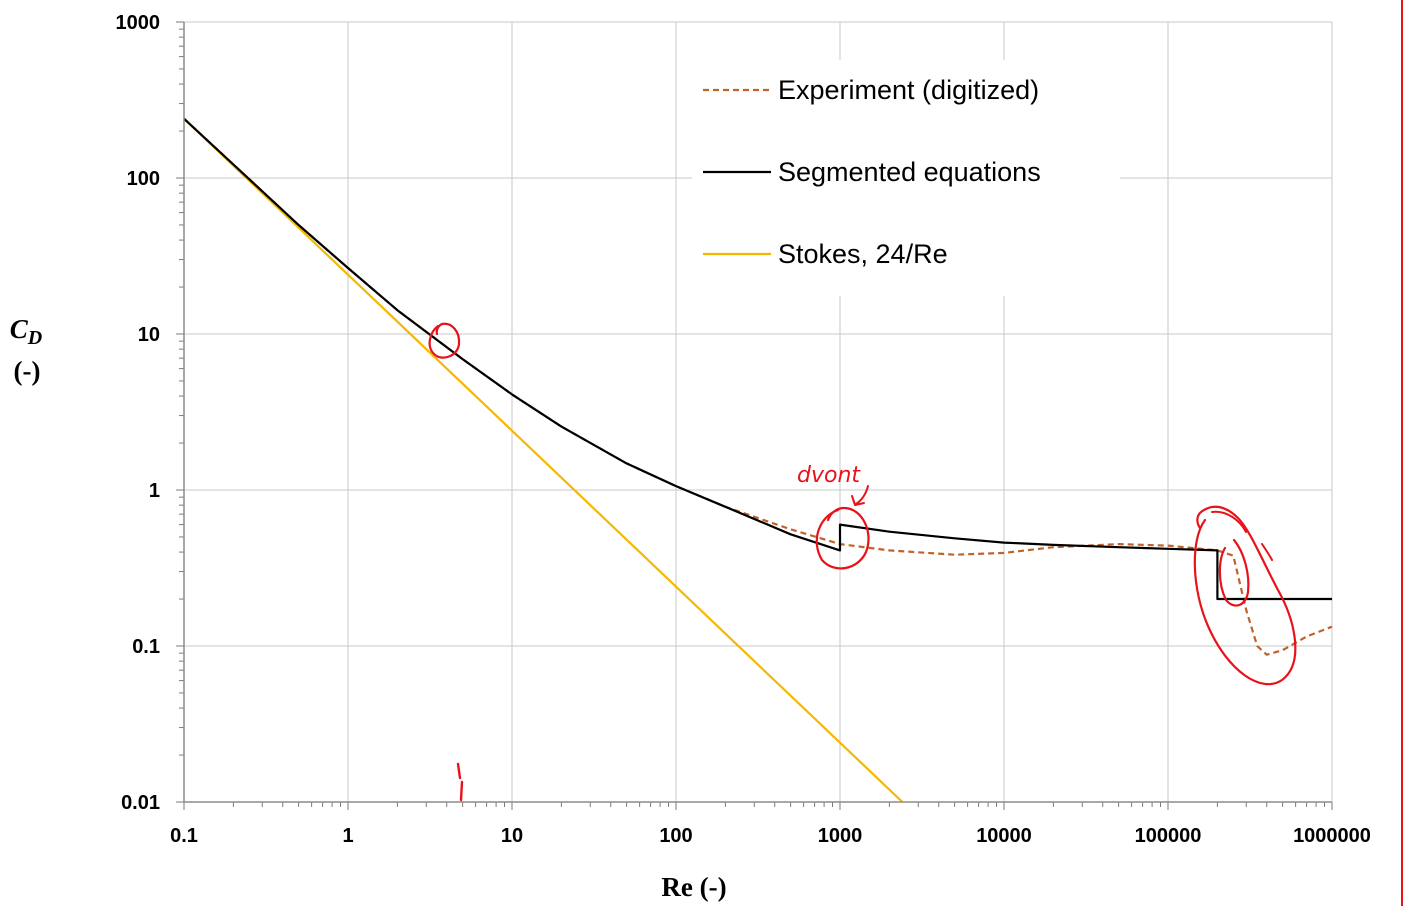  I want to click on x-tick-label: 0.1, so click(184, 836).